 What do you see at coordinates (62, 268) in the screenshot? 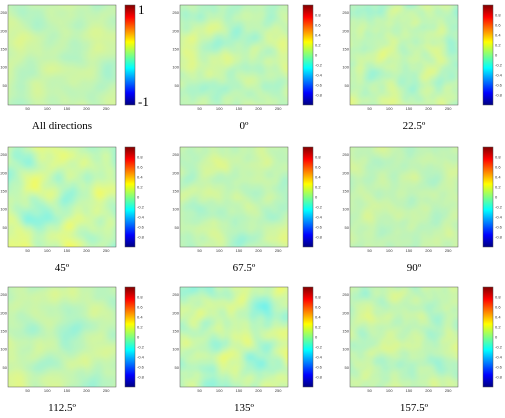
I see `panel-caption: 45º` at bounding box center [62, 268].